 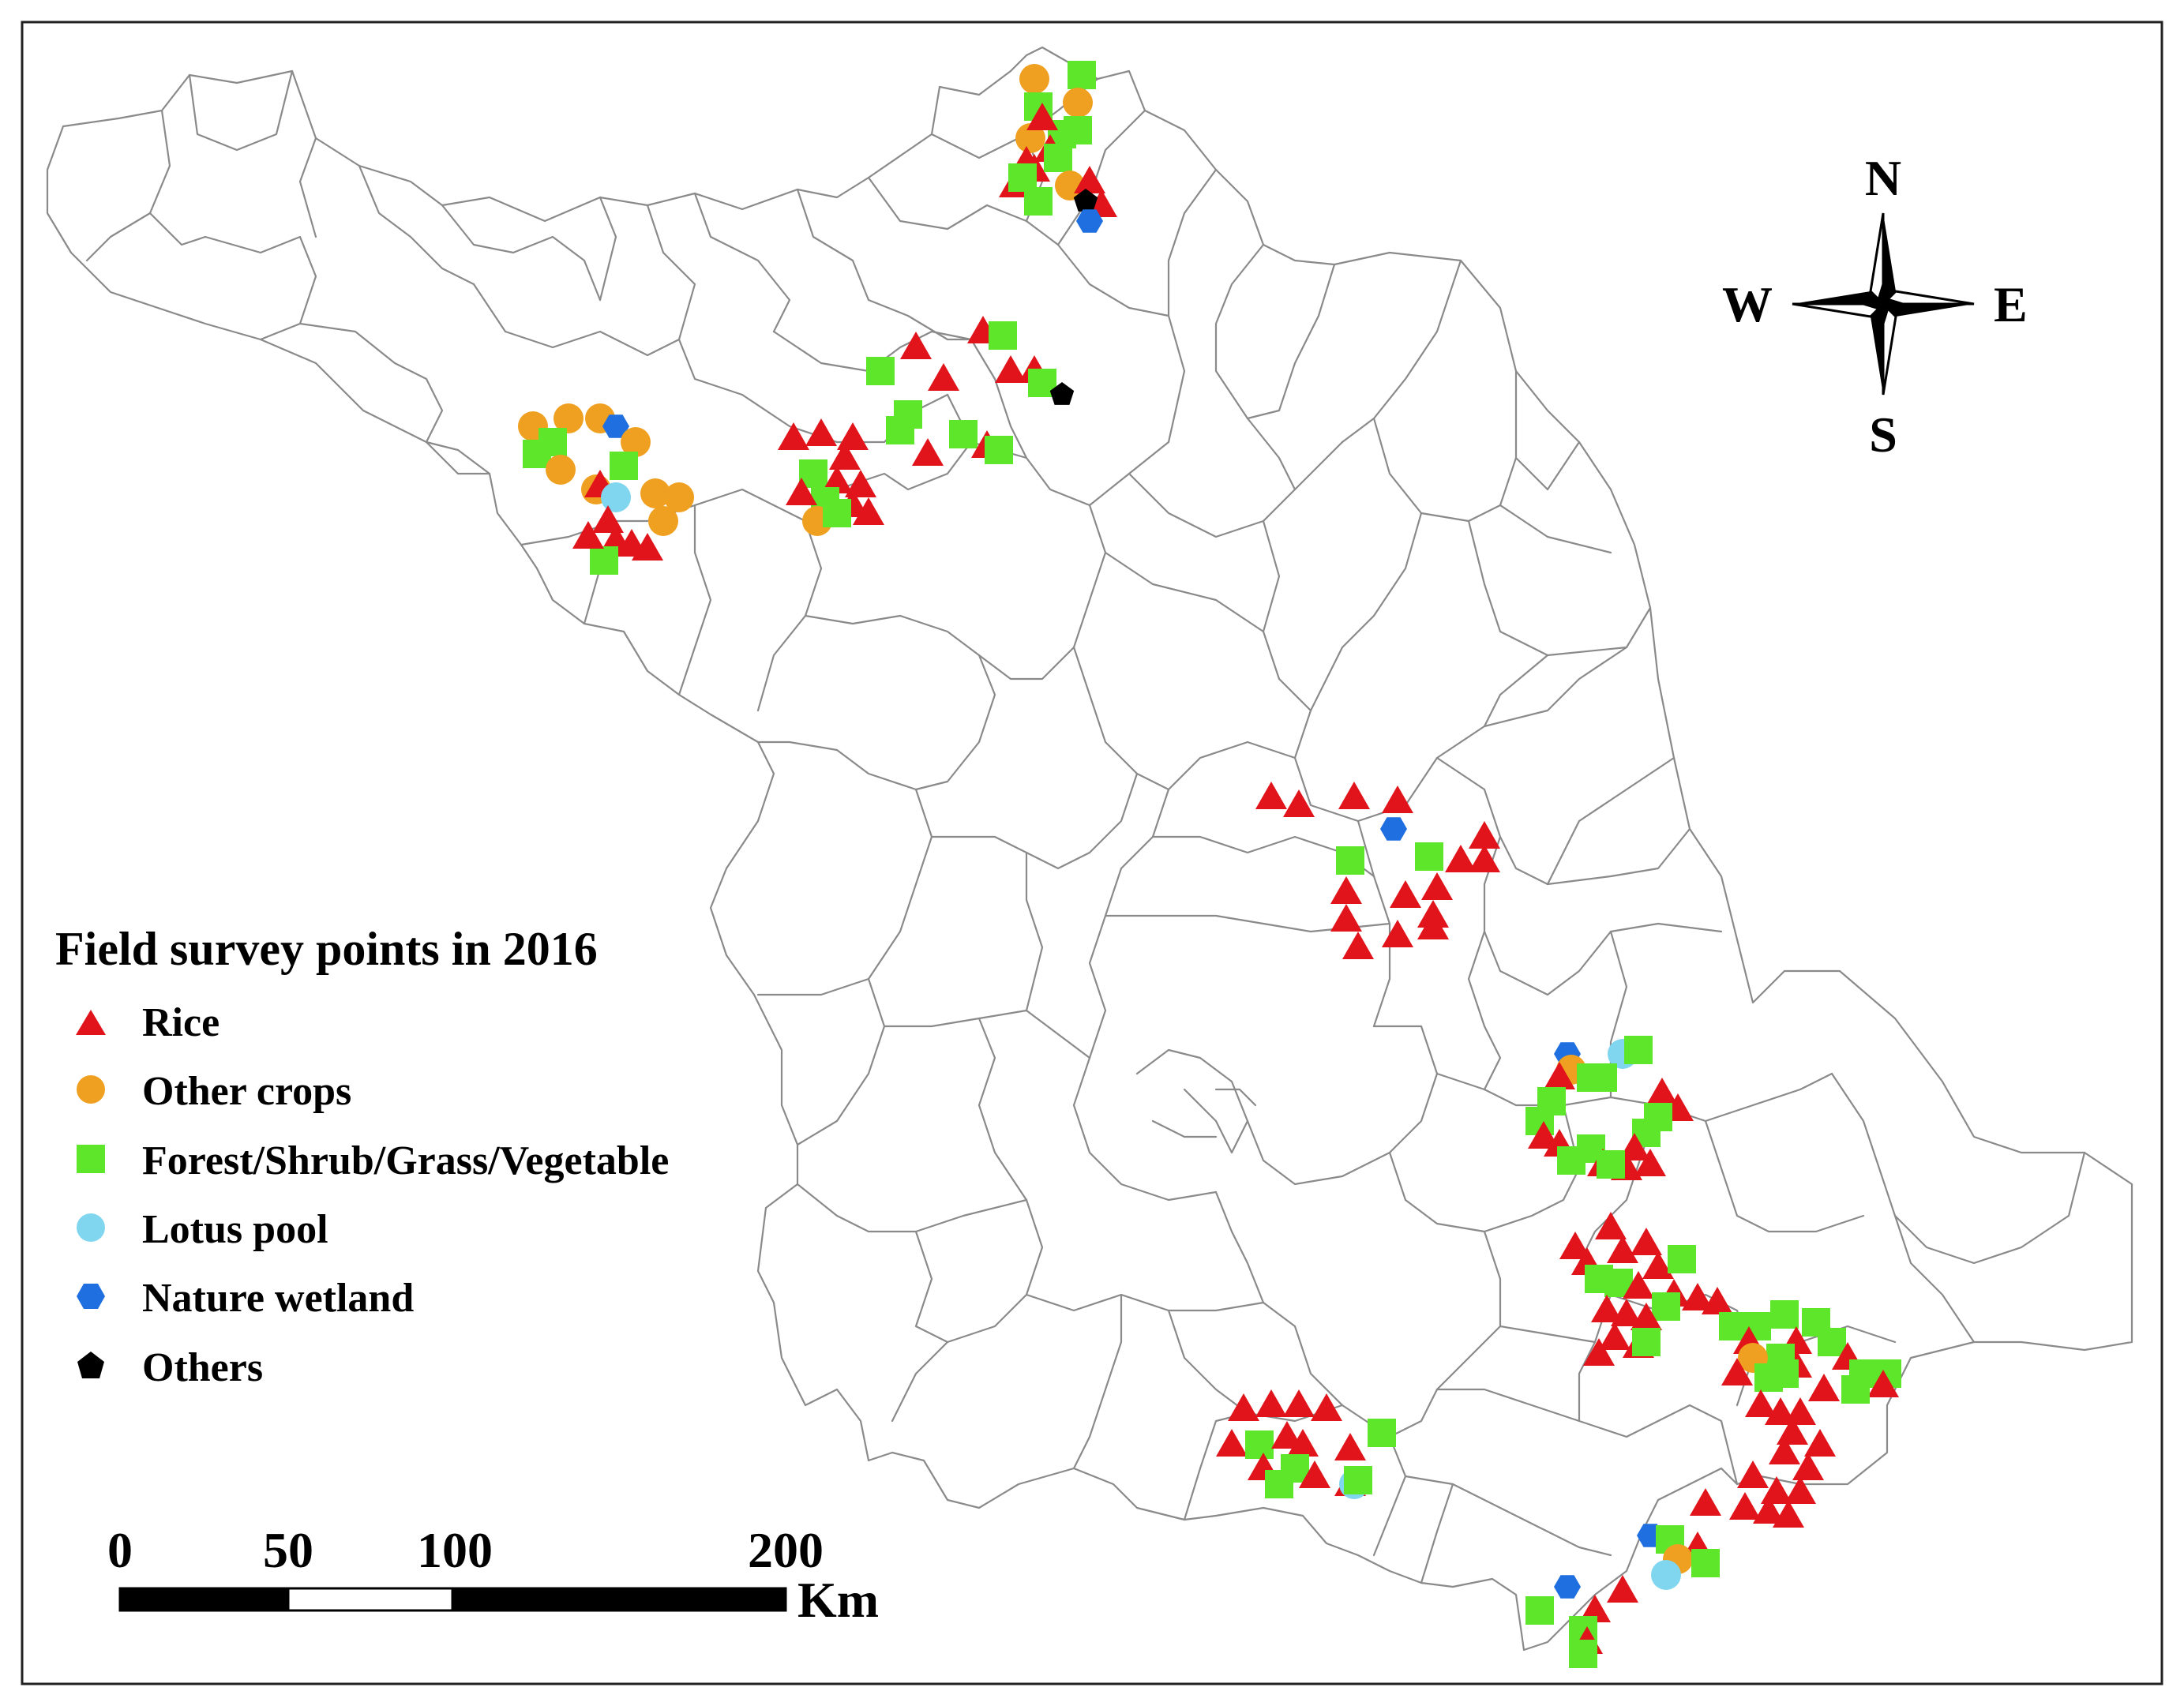 What do you see at coordinates (1747, 304) in the screenshot?
I see `compass-west-label: W` at bounding box center [1747, 304].